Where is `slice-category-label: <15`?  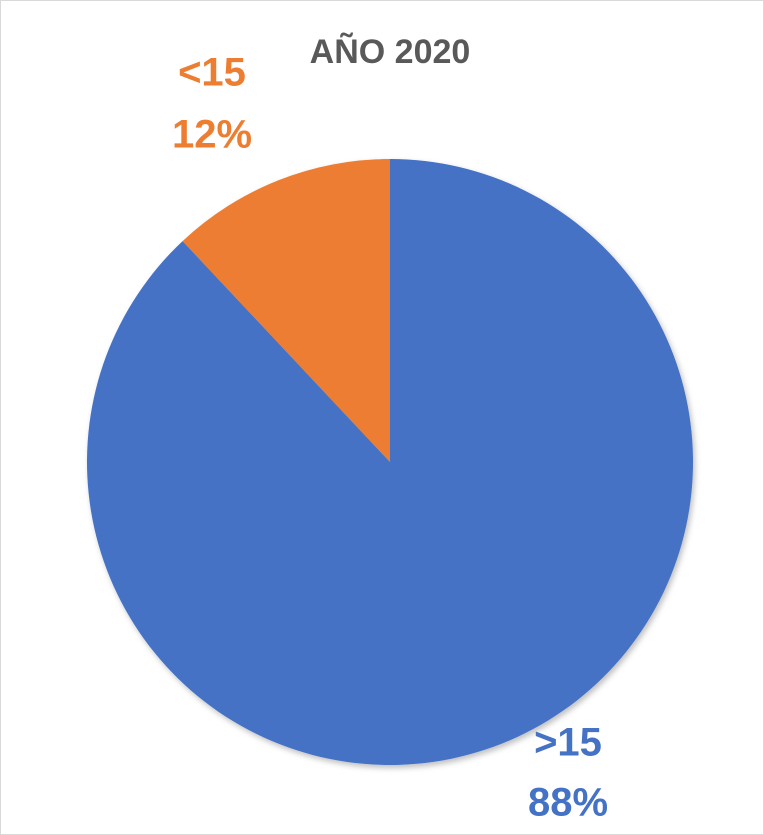 slice-category-label: <15 is located at coordinates (212, 73).